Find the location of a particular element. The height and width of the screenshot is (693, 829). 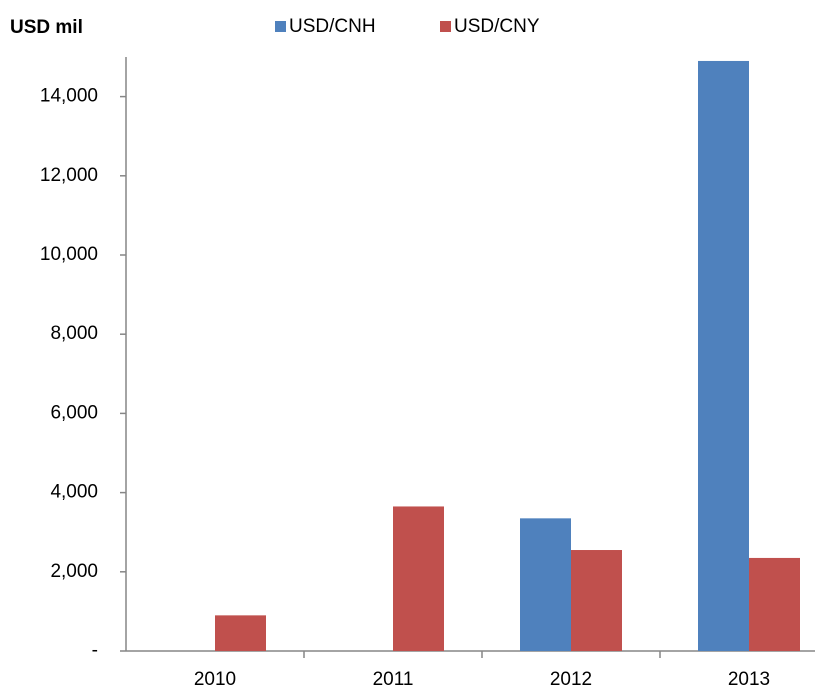

y-tick-label: - is located at coordinates (95, 650).